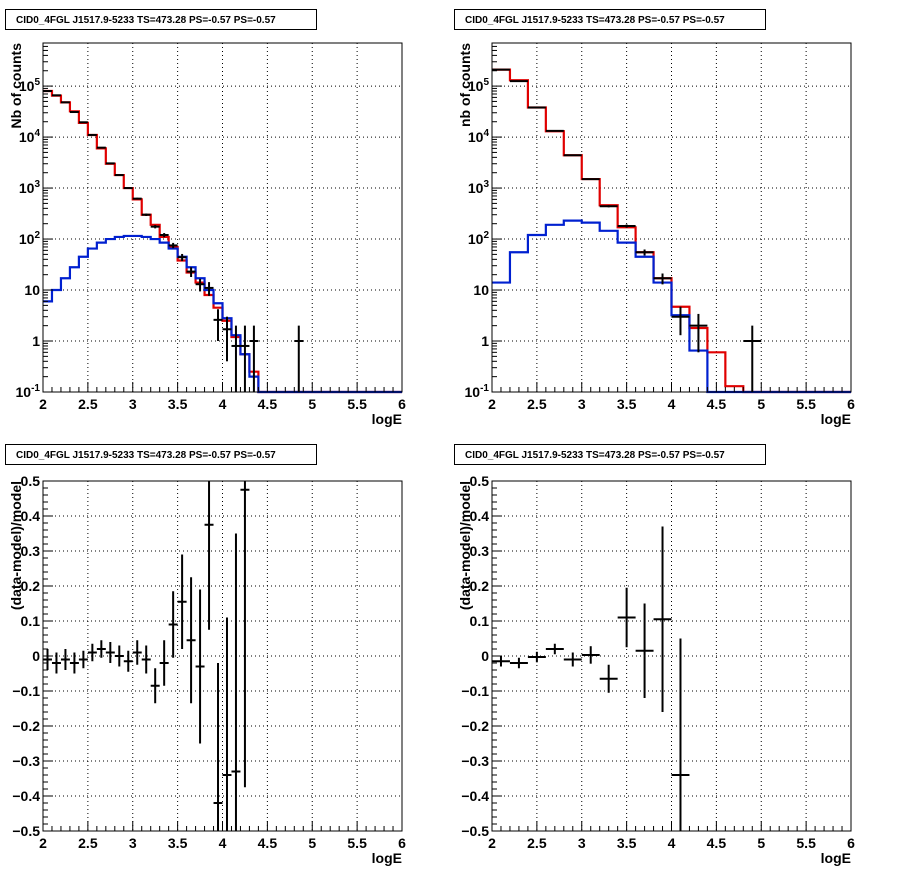 The height and width of the screenshot is (875, 898). What do you see at coordinates (16, 545) in the screenshot?
I see `y-axis-label: (data-model)/model` at bounding box center [16, 545].